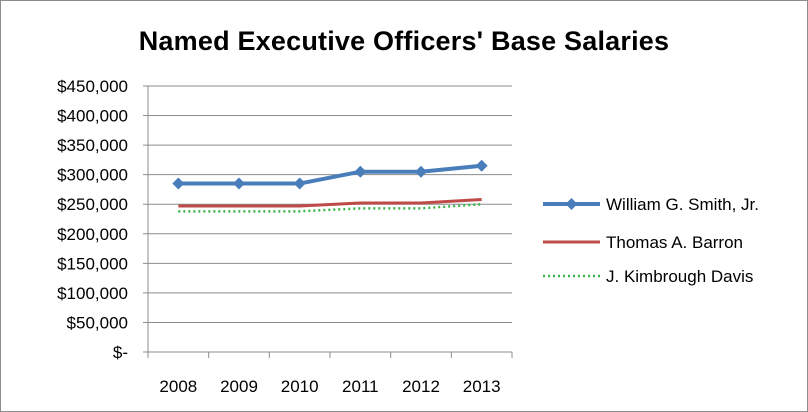 The image size is (808, 412). What do you see at coordinates (482, 386) in the screenshot?
I see `x-tick-label: 2013` at bounding box center [482, 386].